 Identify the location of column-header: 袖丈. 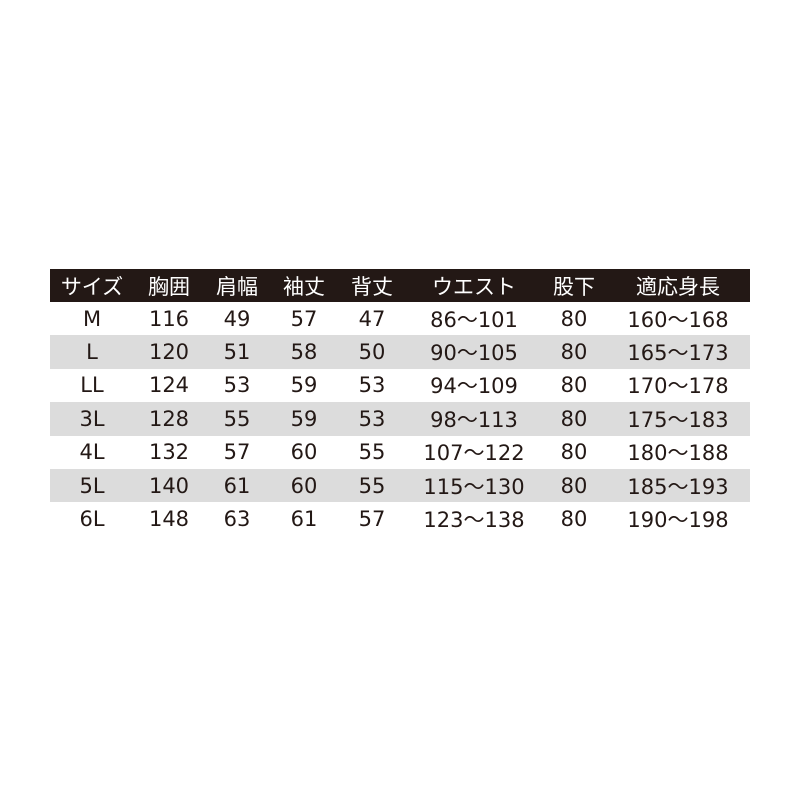
(304, 286).